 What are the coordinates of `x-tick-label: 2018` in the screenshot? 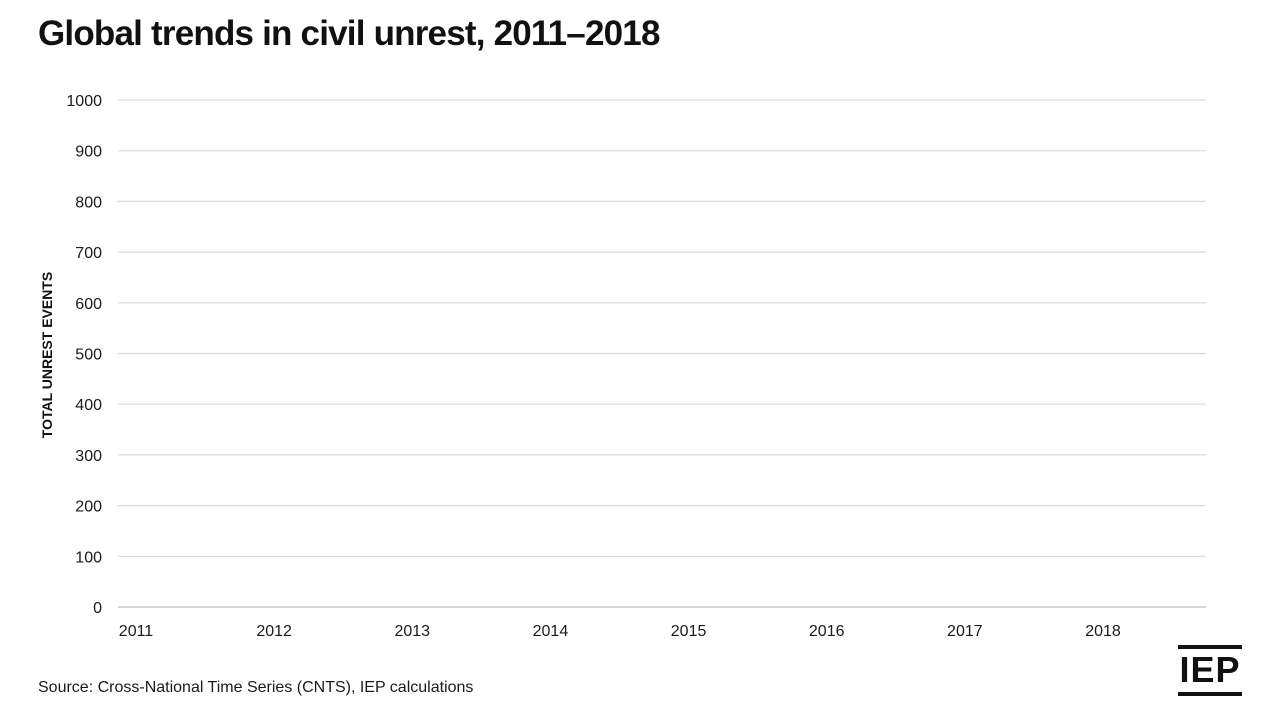 It's located at (1103, 631).